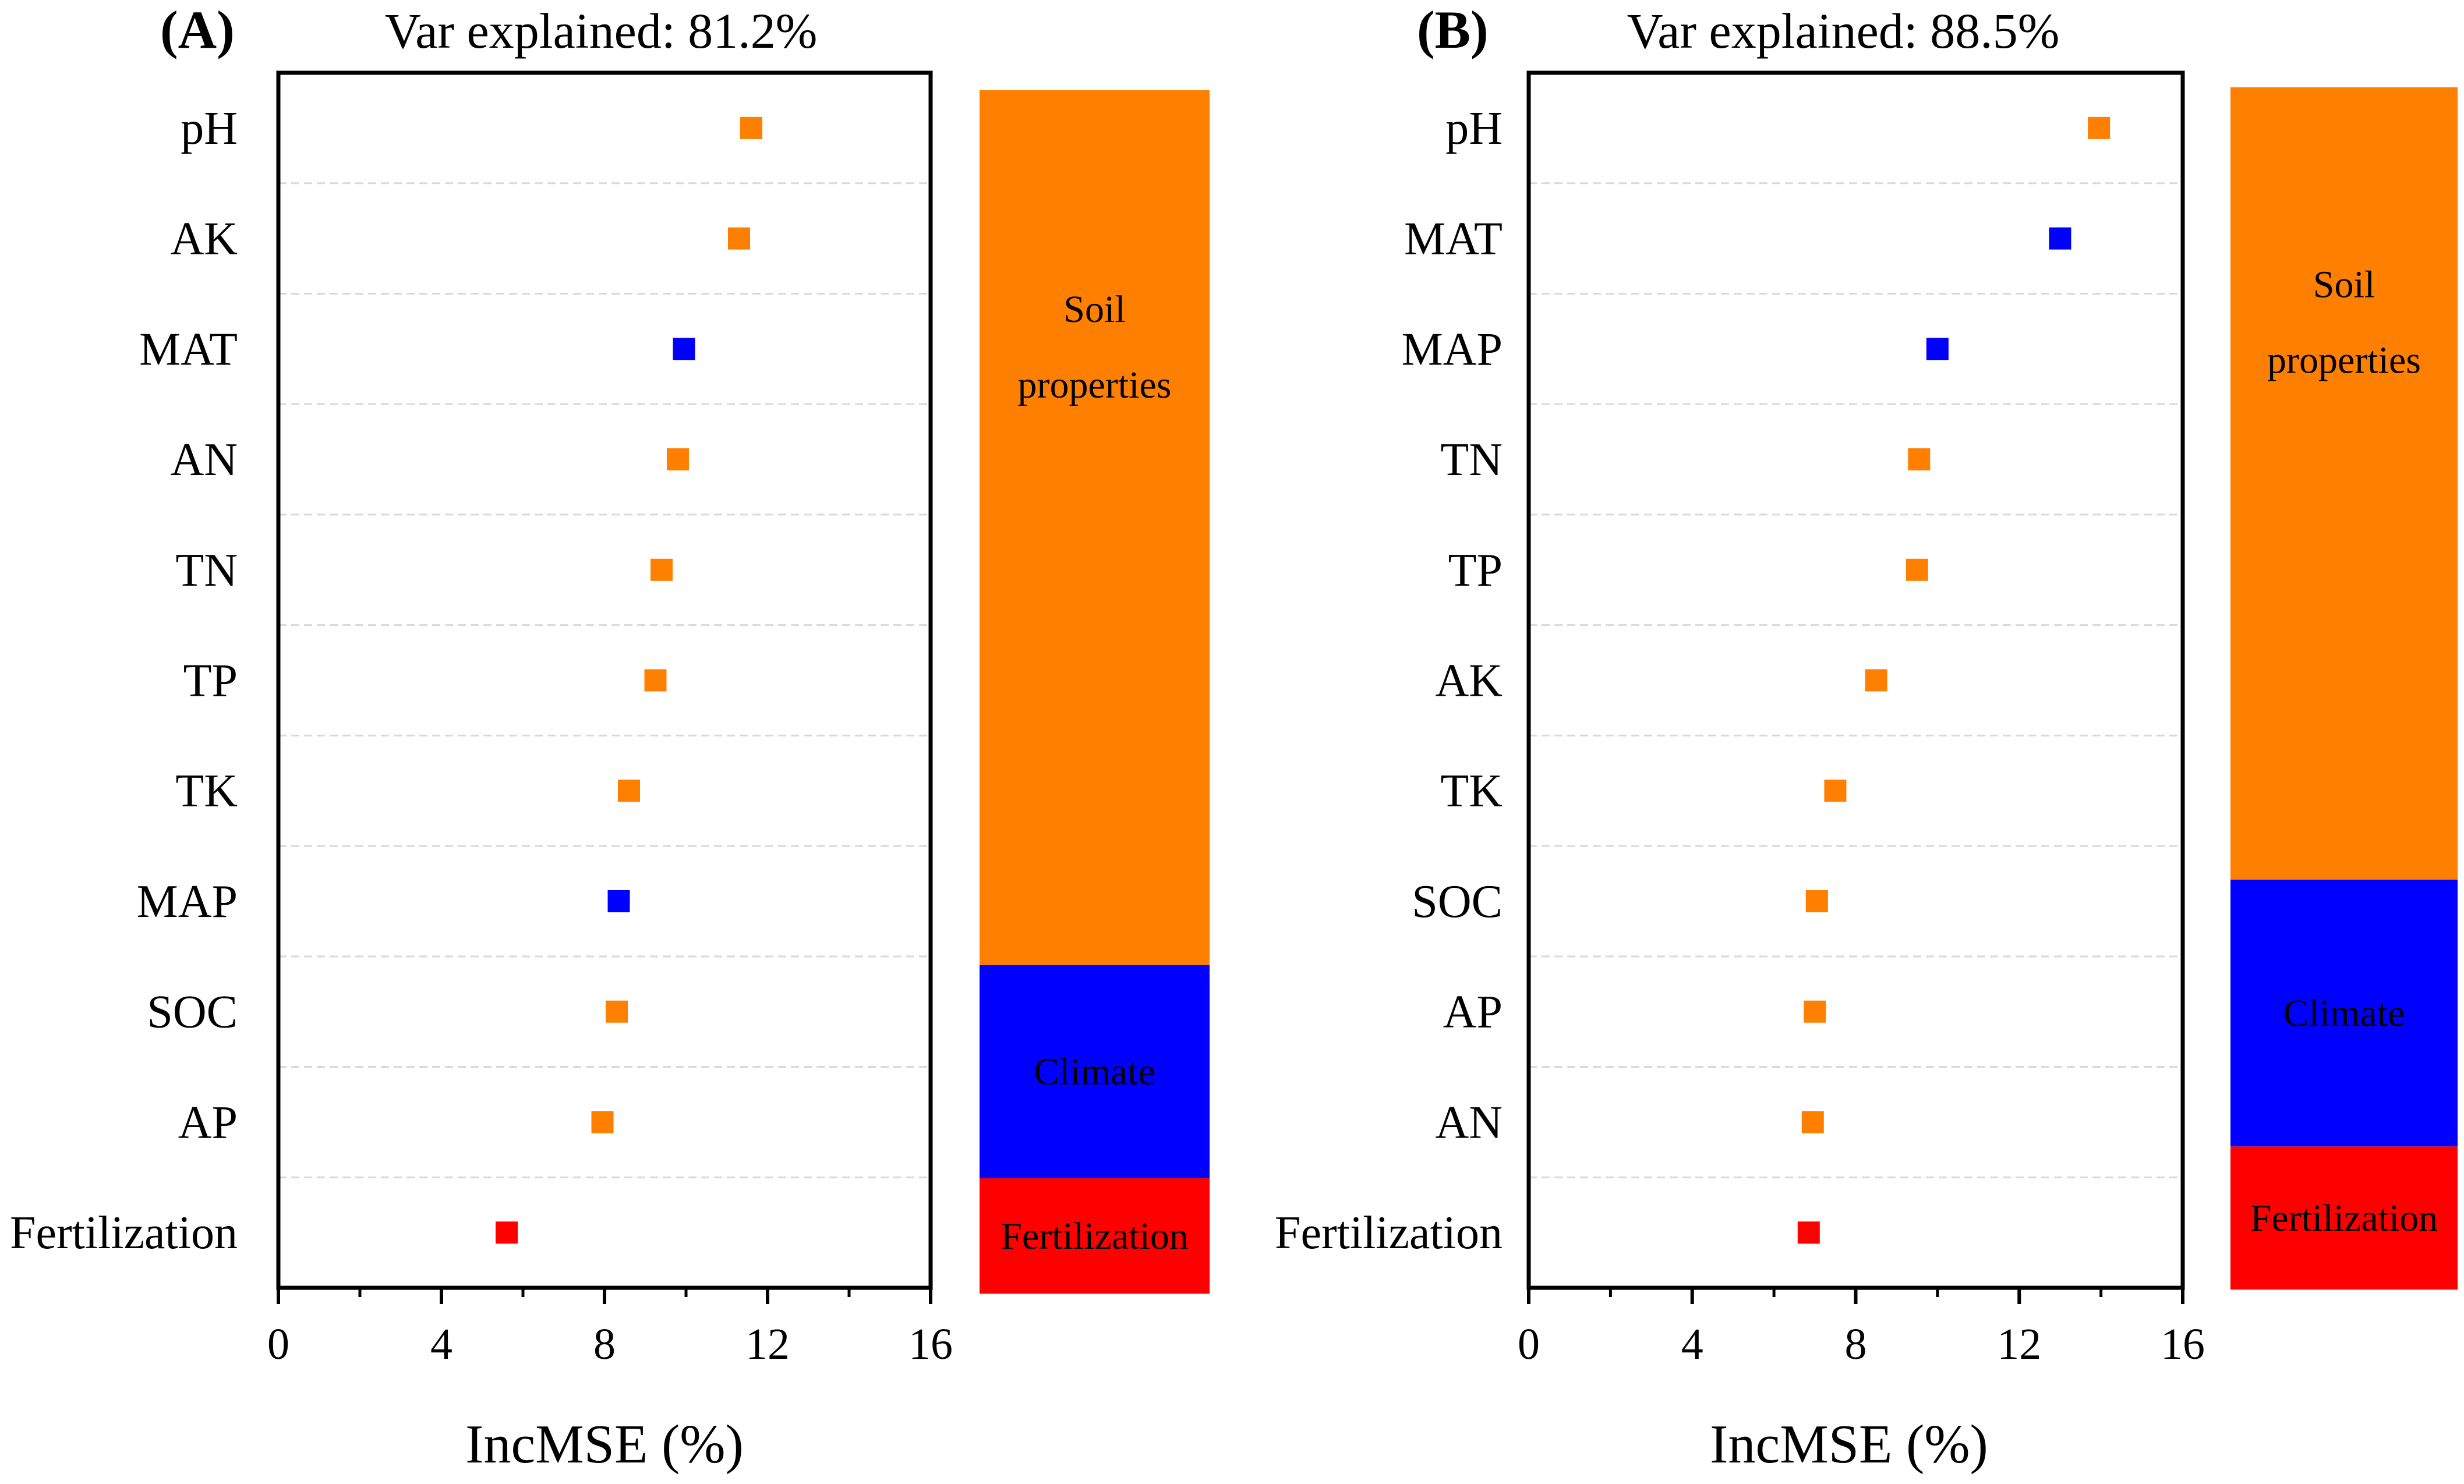 This screenshot has height=1484, width=2464. I want to click on panel-label: (B), so click(1453, 29).